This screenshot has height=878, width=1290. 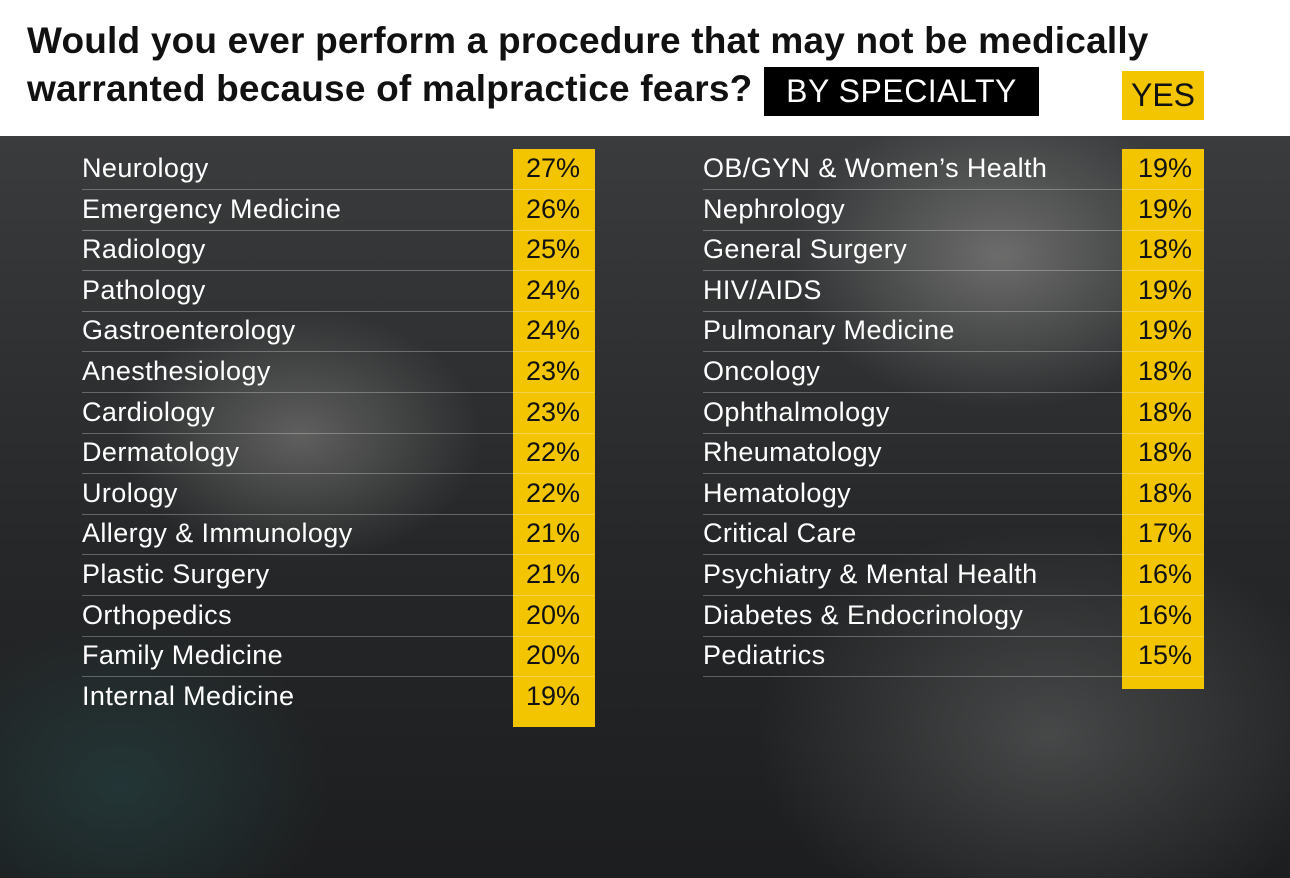 What do you see at coordinates (901, 91) in the screenshot?
I see `by-specialty-tag: BY SPECIALTY` at bounding box center [901, 91].